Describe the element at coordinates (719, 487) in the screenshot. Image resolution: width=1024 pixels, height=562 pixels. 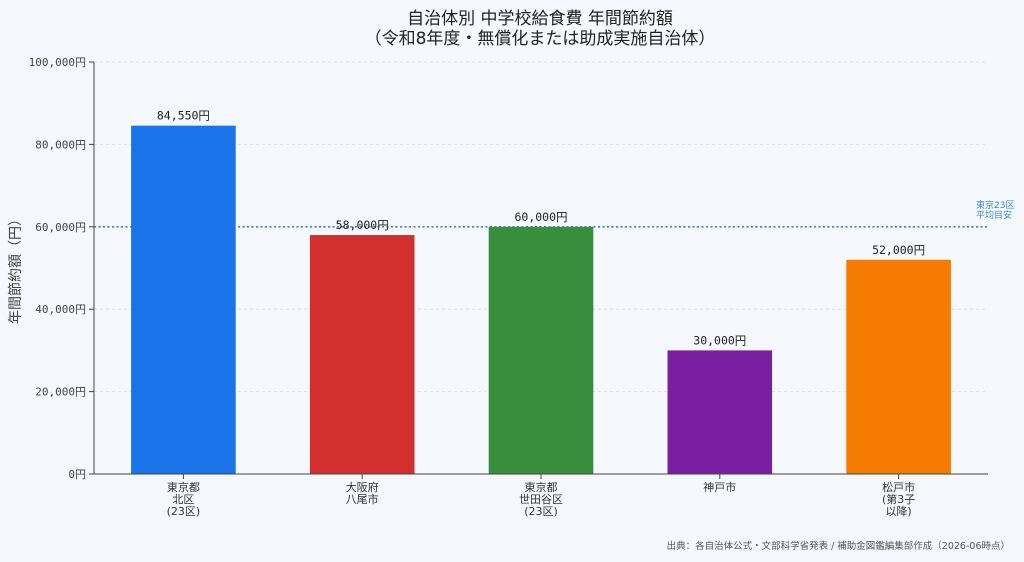
I see `x-category-label: 神戸市` at that location.